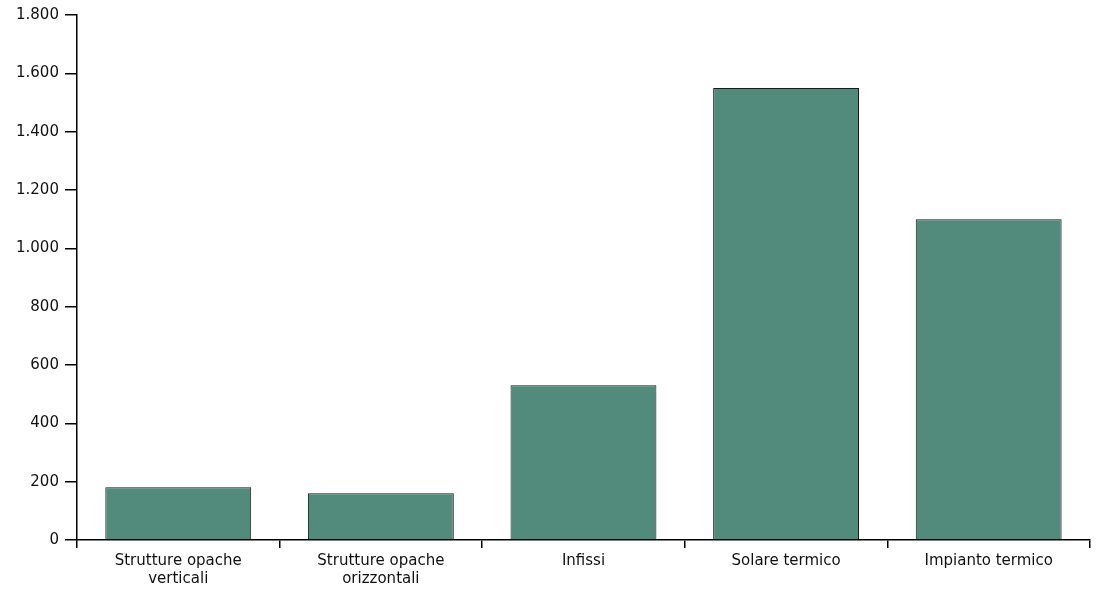 This screenshot has width=1098, height=596. What do you see at coordinates (44, 363) in the screenshot?
I see `y-tick-label: 600` at bounding box center [44, 363].